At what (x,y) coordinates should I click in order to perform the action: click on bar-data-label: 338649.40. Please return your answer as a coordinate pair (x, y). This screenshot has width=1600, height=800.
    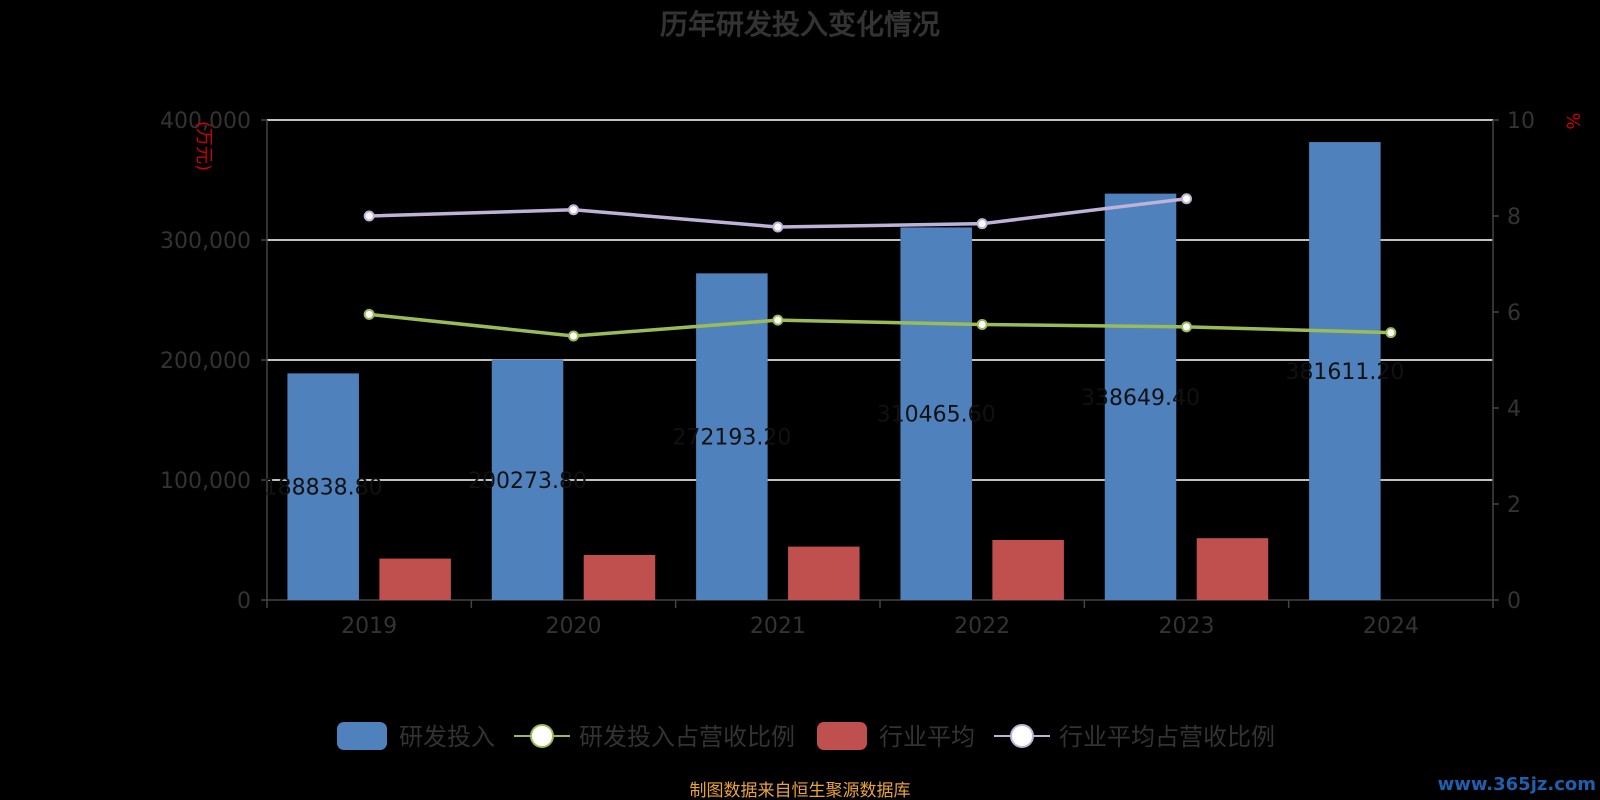
    Looking at the image, I should click on (1140, 398).